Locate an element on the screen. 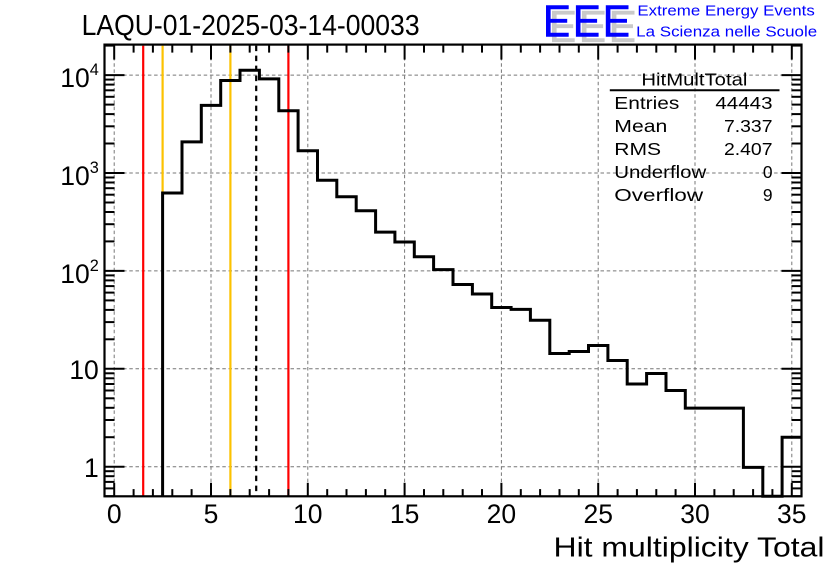  svg-text: Entries is located at coordinates (646, 103).